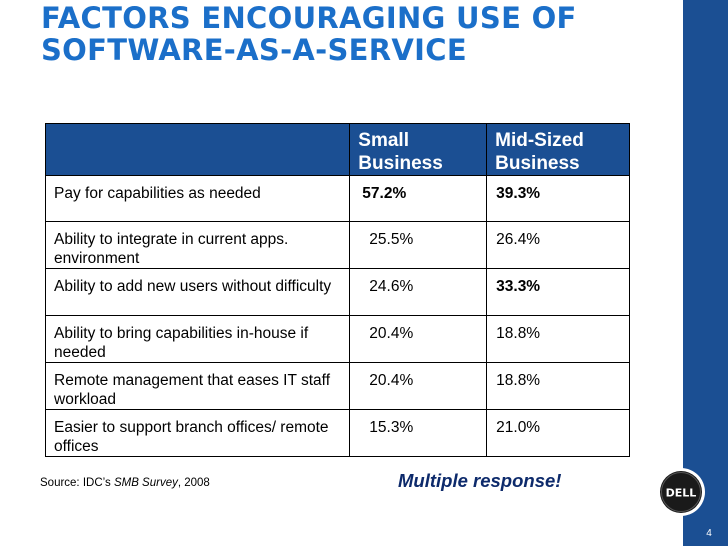  Describe the element at coordinates (709, 533) in the screenshot. I see `page-number: 4` at that location.